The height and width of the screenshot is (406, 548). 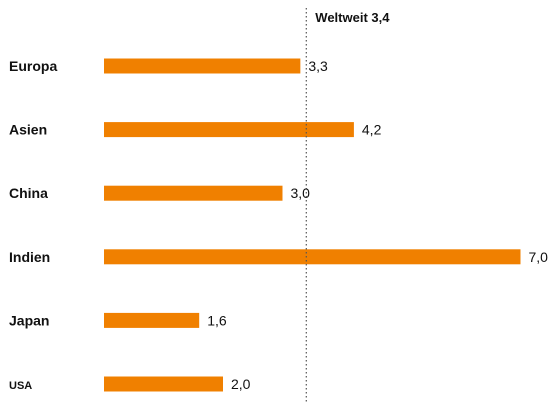 What do you see at coordinates (229, 130) in the screenshot?
I see `bar-asien` at bounding box center [229, 130].